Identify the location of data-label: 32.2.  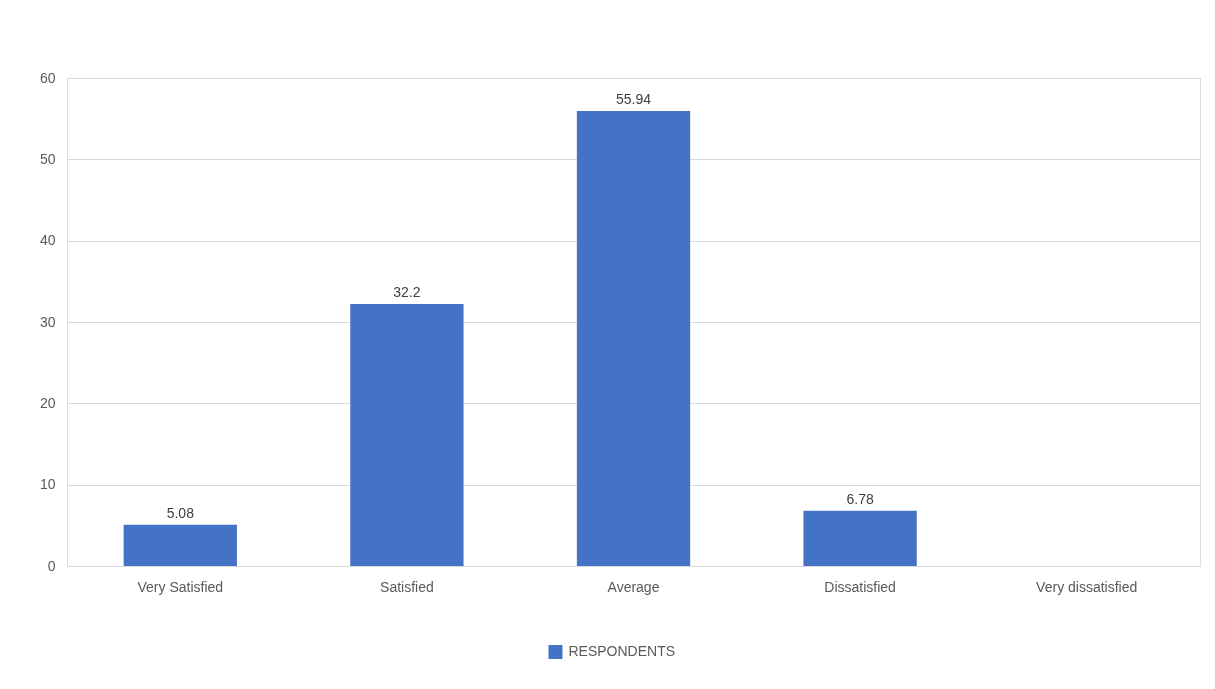
(407, 292).